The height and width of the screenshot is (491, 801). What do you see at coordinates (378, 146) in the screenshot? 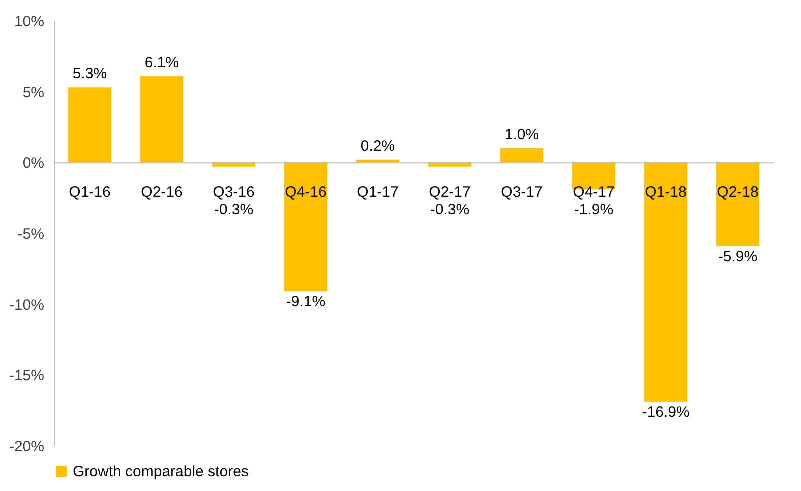
I see `data-label: 0.2%` at bounding box center [378, 146].